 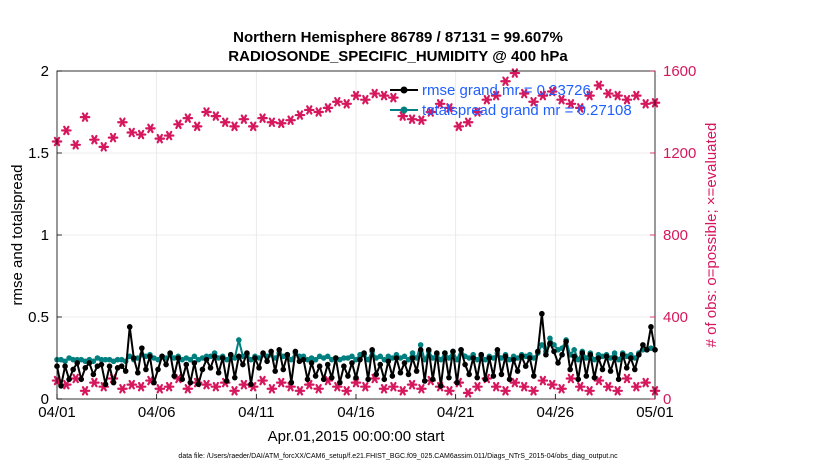 I want to click on y-axis-label-right: # of obs: o=possible; ×=evaluated, so click(x=711, y=235).